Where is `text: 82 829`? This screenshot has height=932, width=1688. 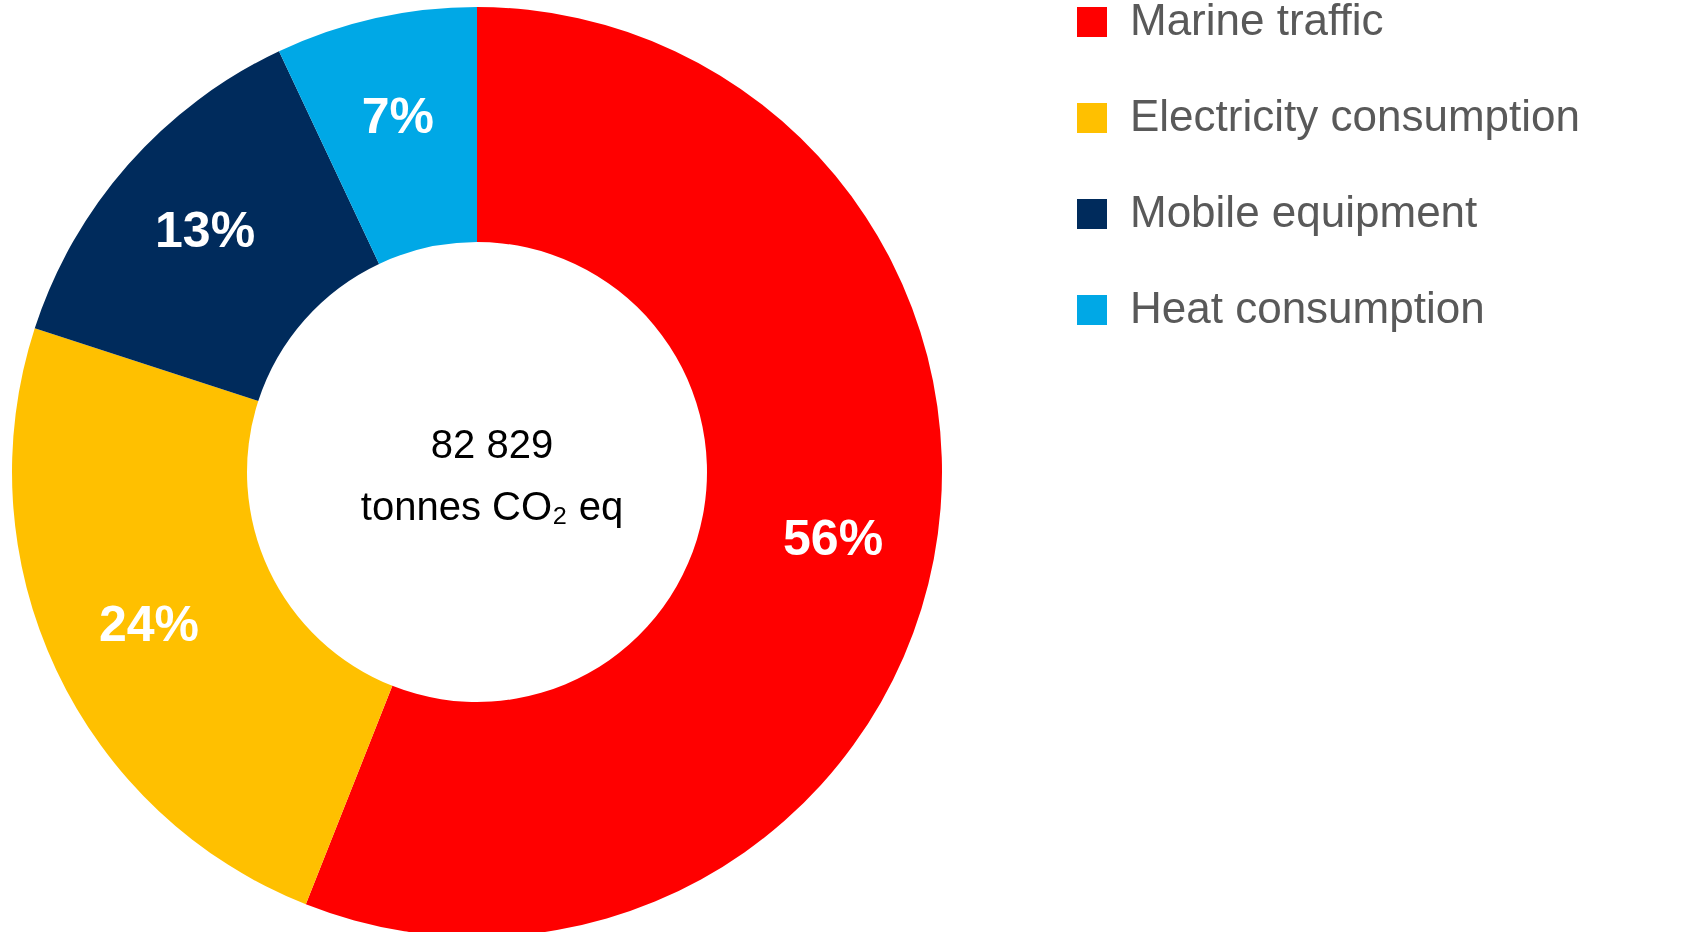
text: 82 829 is located at coordinates (492, 444).